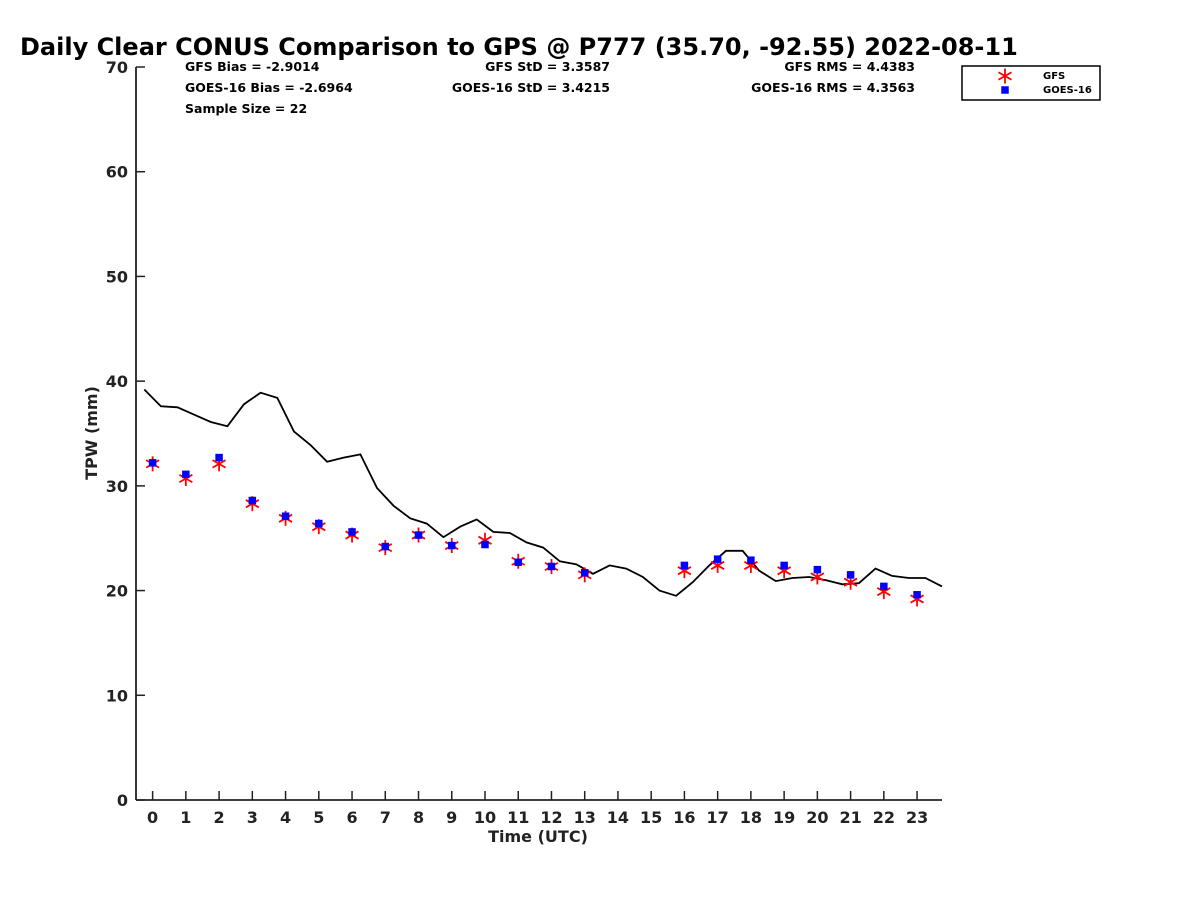 Image resolution: width=1200 pixels, height=900 pixels. What do you see at coordinates (269, 87) in the screenshot?
I see `stat-goes-bias: GOES-16 Bias = -2.6964` at bounding box center [269, 87].